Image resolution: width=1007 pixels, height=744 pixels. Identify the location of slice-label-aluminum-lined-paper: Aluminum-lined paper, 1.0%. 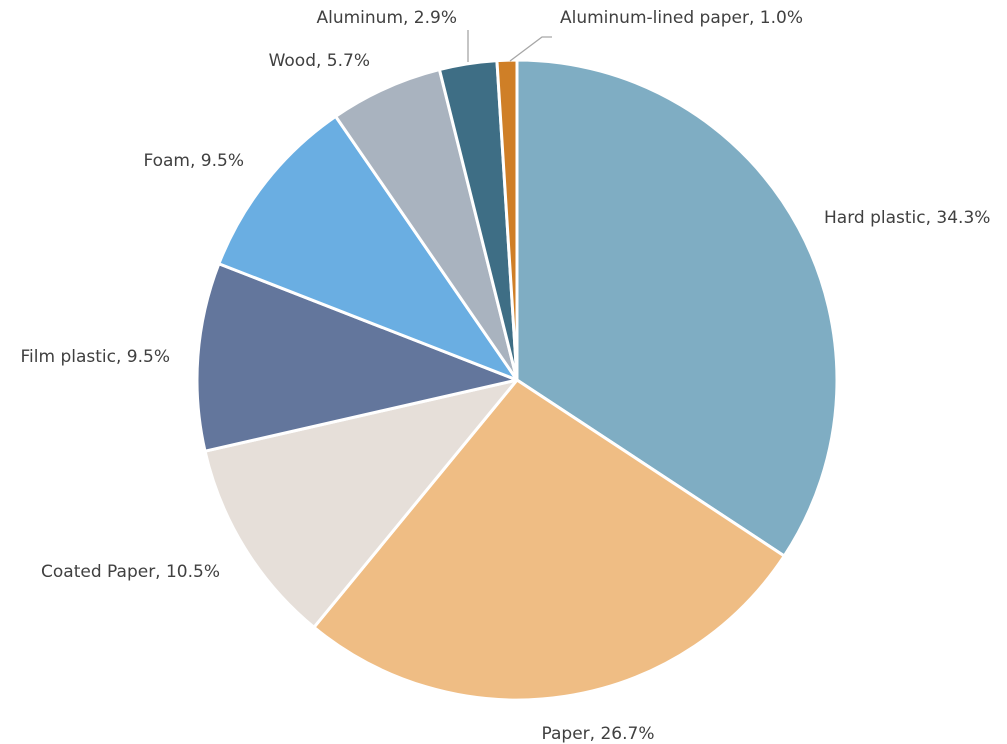
(681, 18).